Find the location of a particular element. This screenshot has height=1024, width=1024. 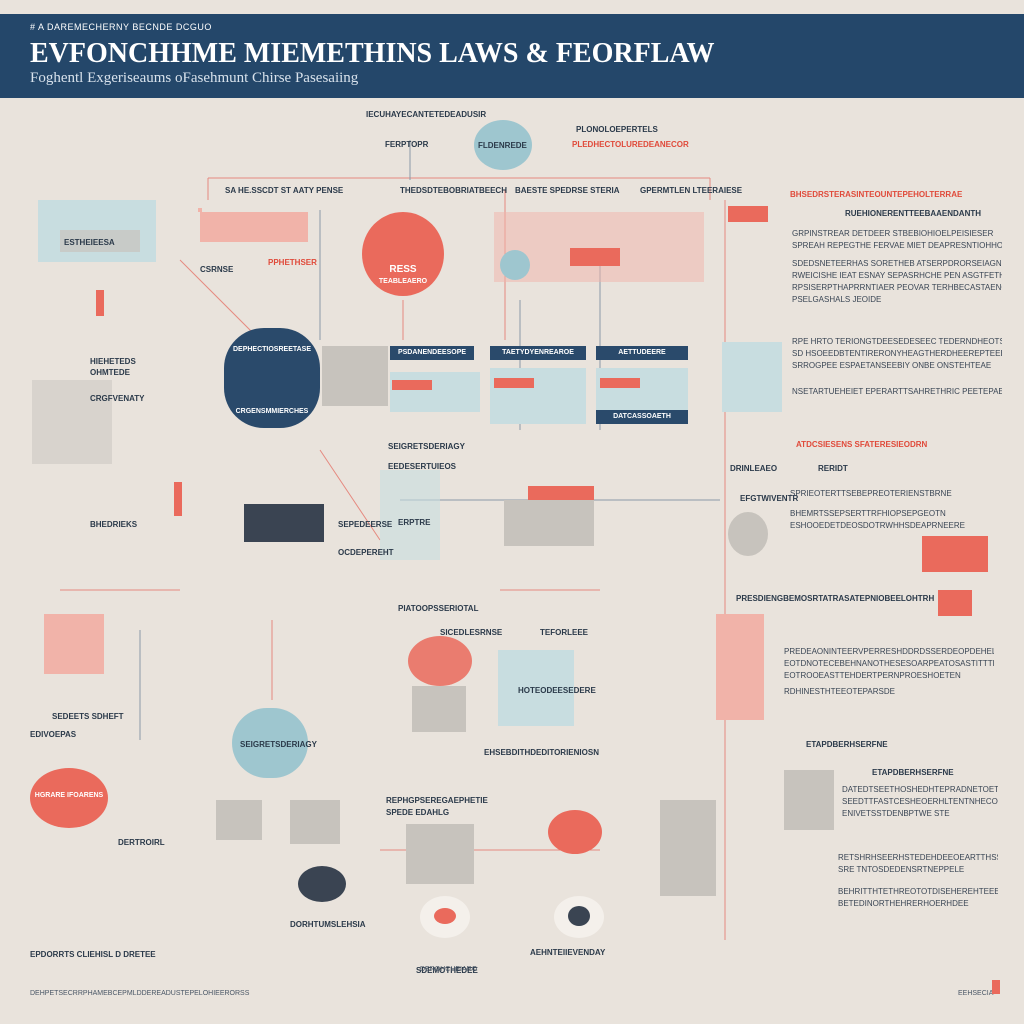

bottom-label-3: SPEDE EDAHLG is located at coordinates (418, 812).